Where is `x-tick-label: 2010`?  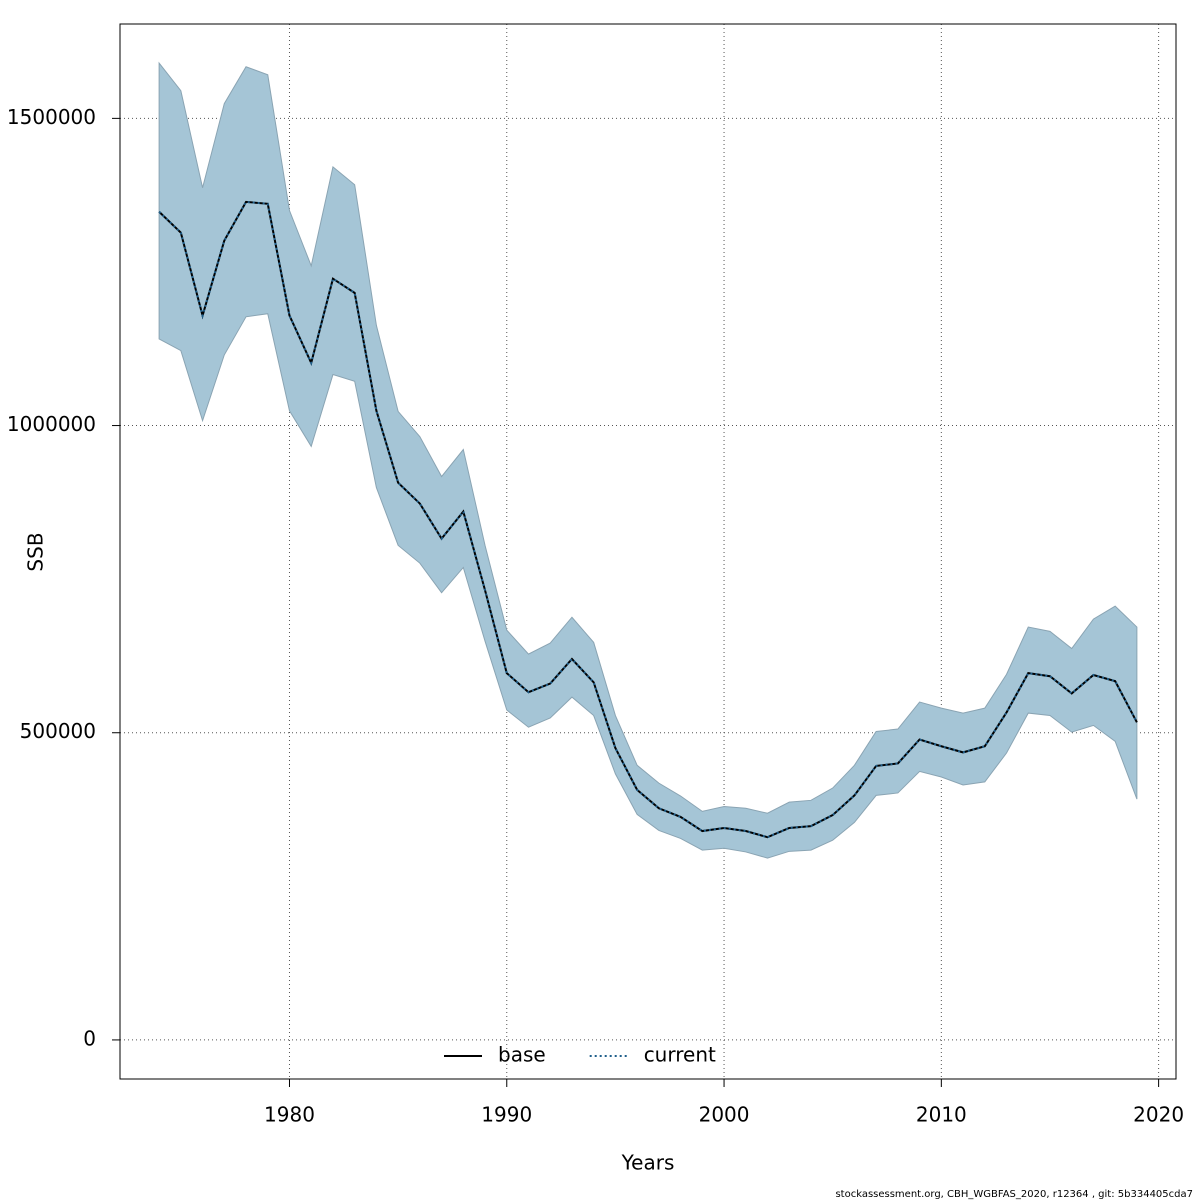 x-tick-label: 2010 is located at coordinates (941, 1115).